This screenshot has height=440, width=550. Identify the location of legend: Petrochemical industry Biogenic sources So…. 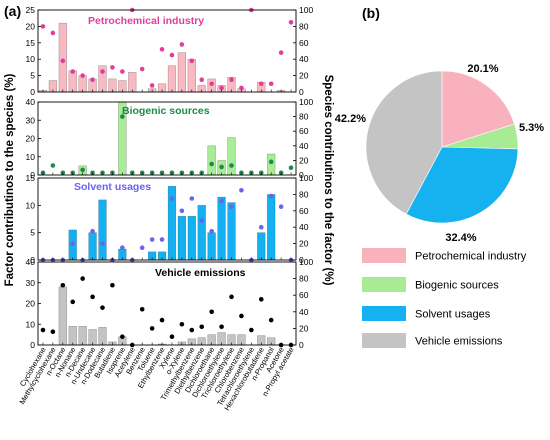
(444, 298).